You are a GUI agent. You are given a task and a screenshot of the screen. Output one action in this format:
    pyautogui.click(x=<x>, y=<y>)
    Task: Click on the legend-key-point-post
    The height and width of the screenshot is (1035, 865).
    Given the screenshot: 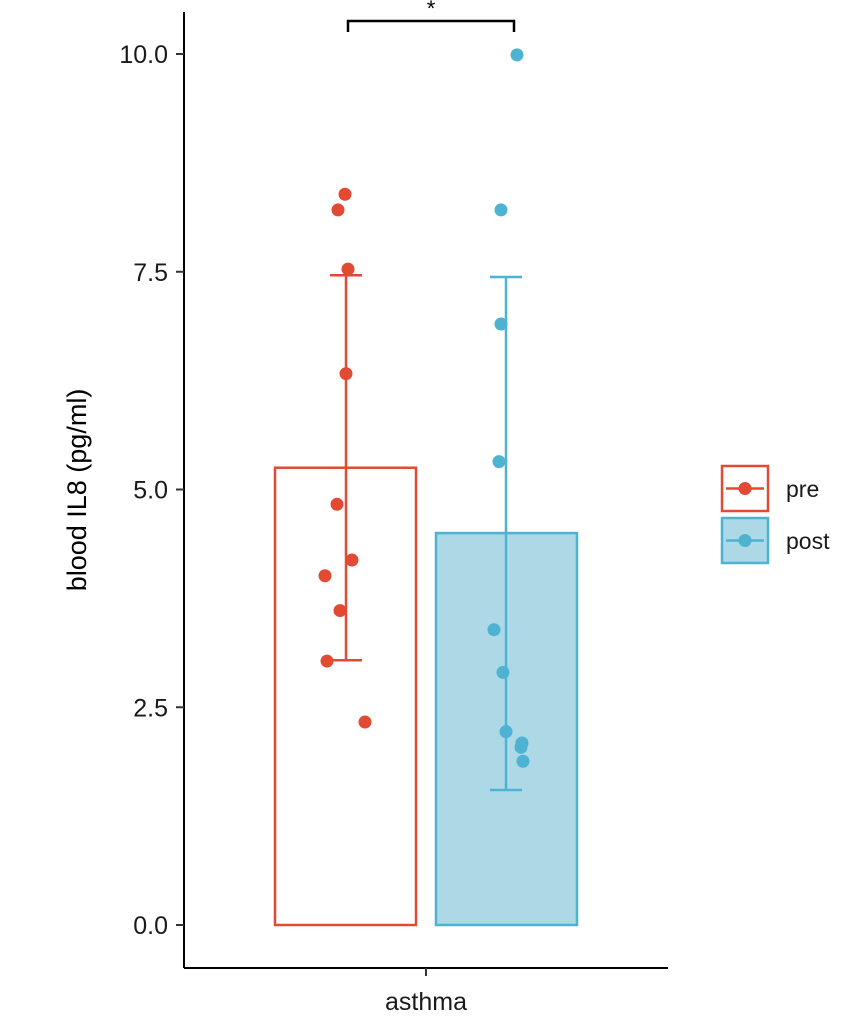 What is the action you would take?
    pyautogui.click(x=745, y=540)
    